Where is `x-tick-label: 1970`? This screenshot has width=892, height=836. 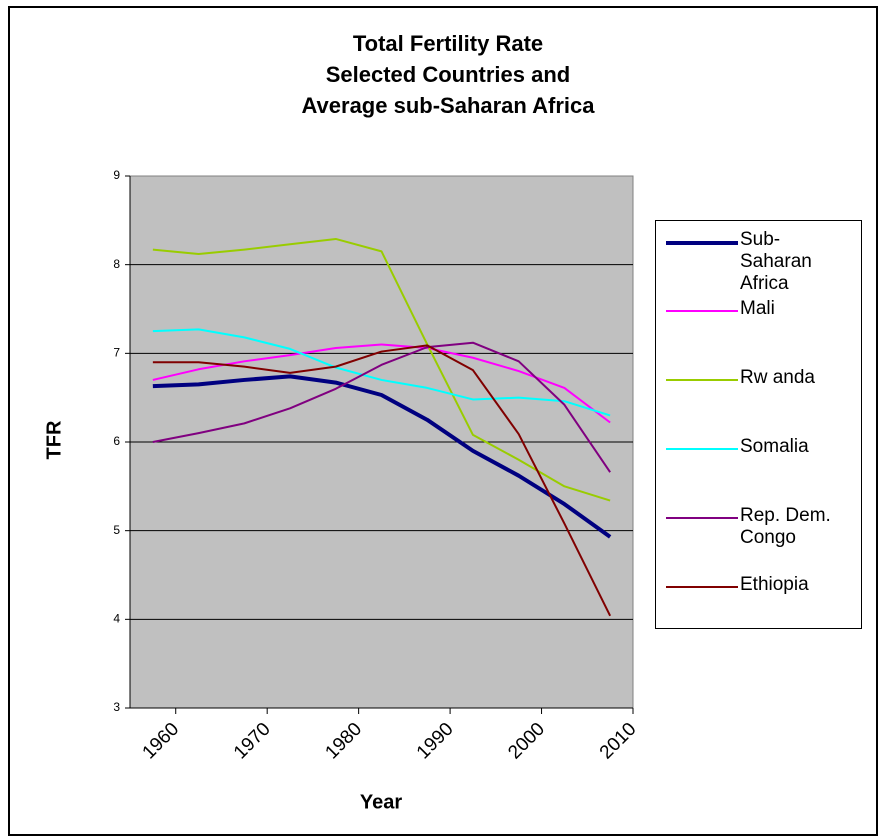 x-tick-label: 1970 is located at coordinates (252, 741).